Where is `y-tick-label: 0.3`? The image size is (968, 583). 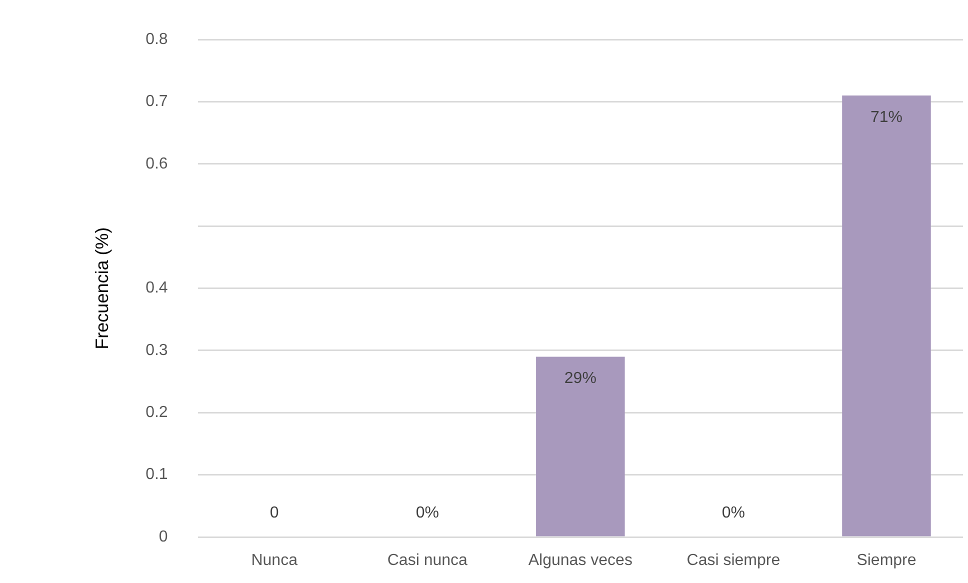
y-tick-label: 0.3 is located at coordinates (157, 350).